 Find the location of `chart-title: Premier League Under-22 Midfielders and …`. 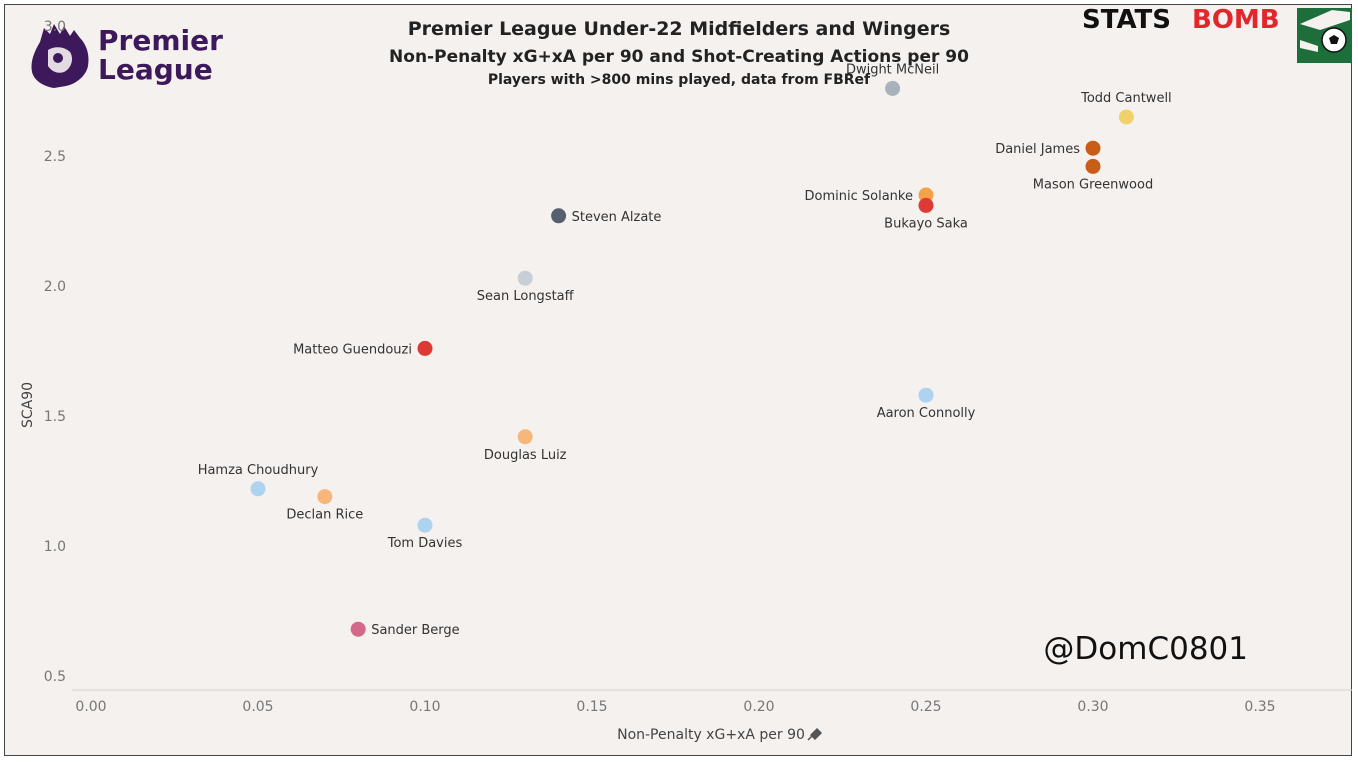

chart-title: Premier League Under-22 Midfielders and … is located at coordinates (679, 29).